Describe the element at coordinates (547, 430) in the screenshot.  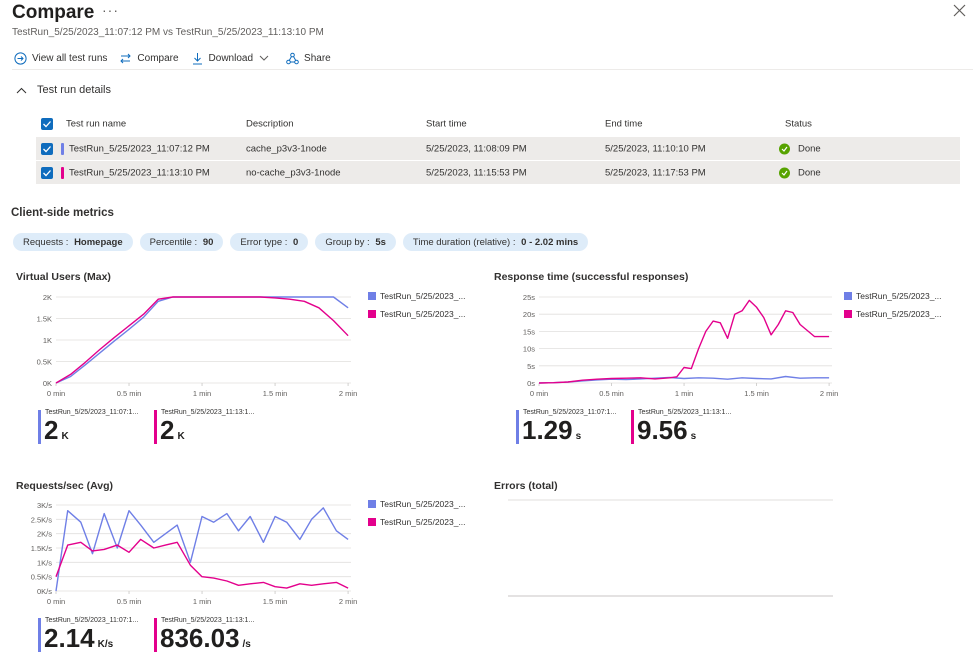
I see `stat-number: 1.29` at that location.